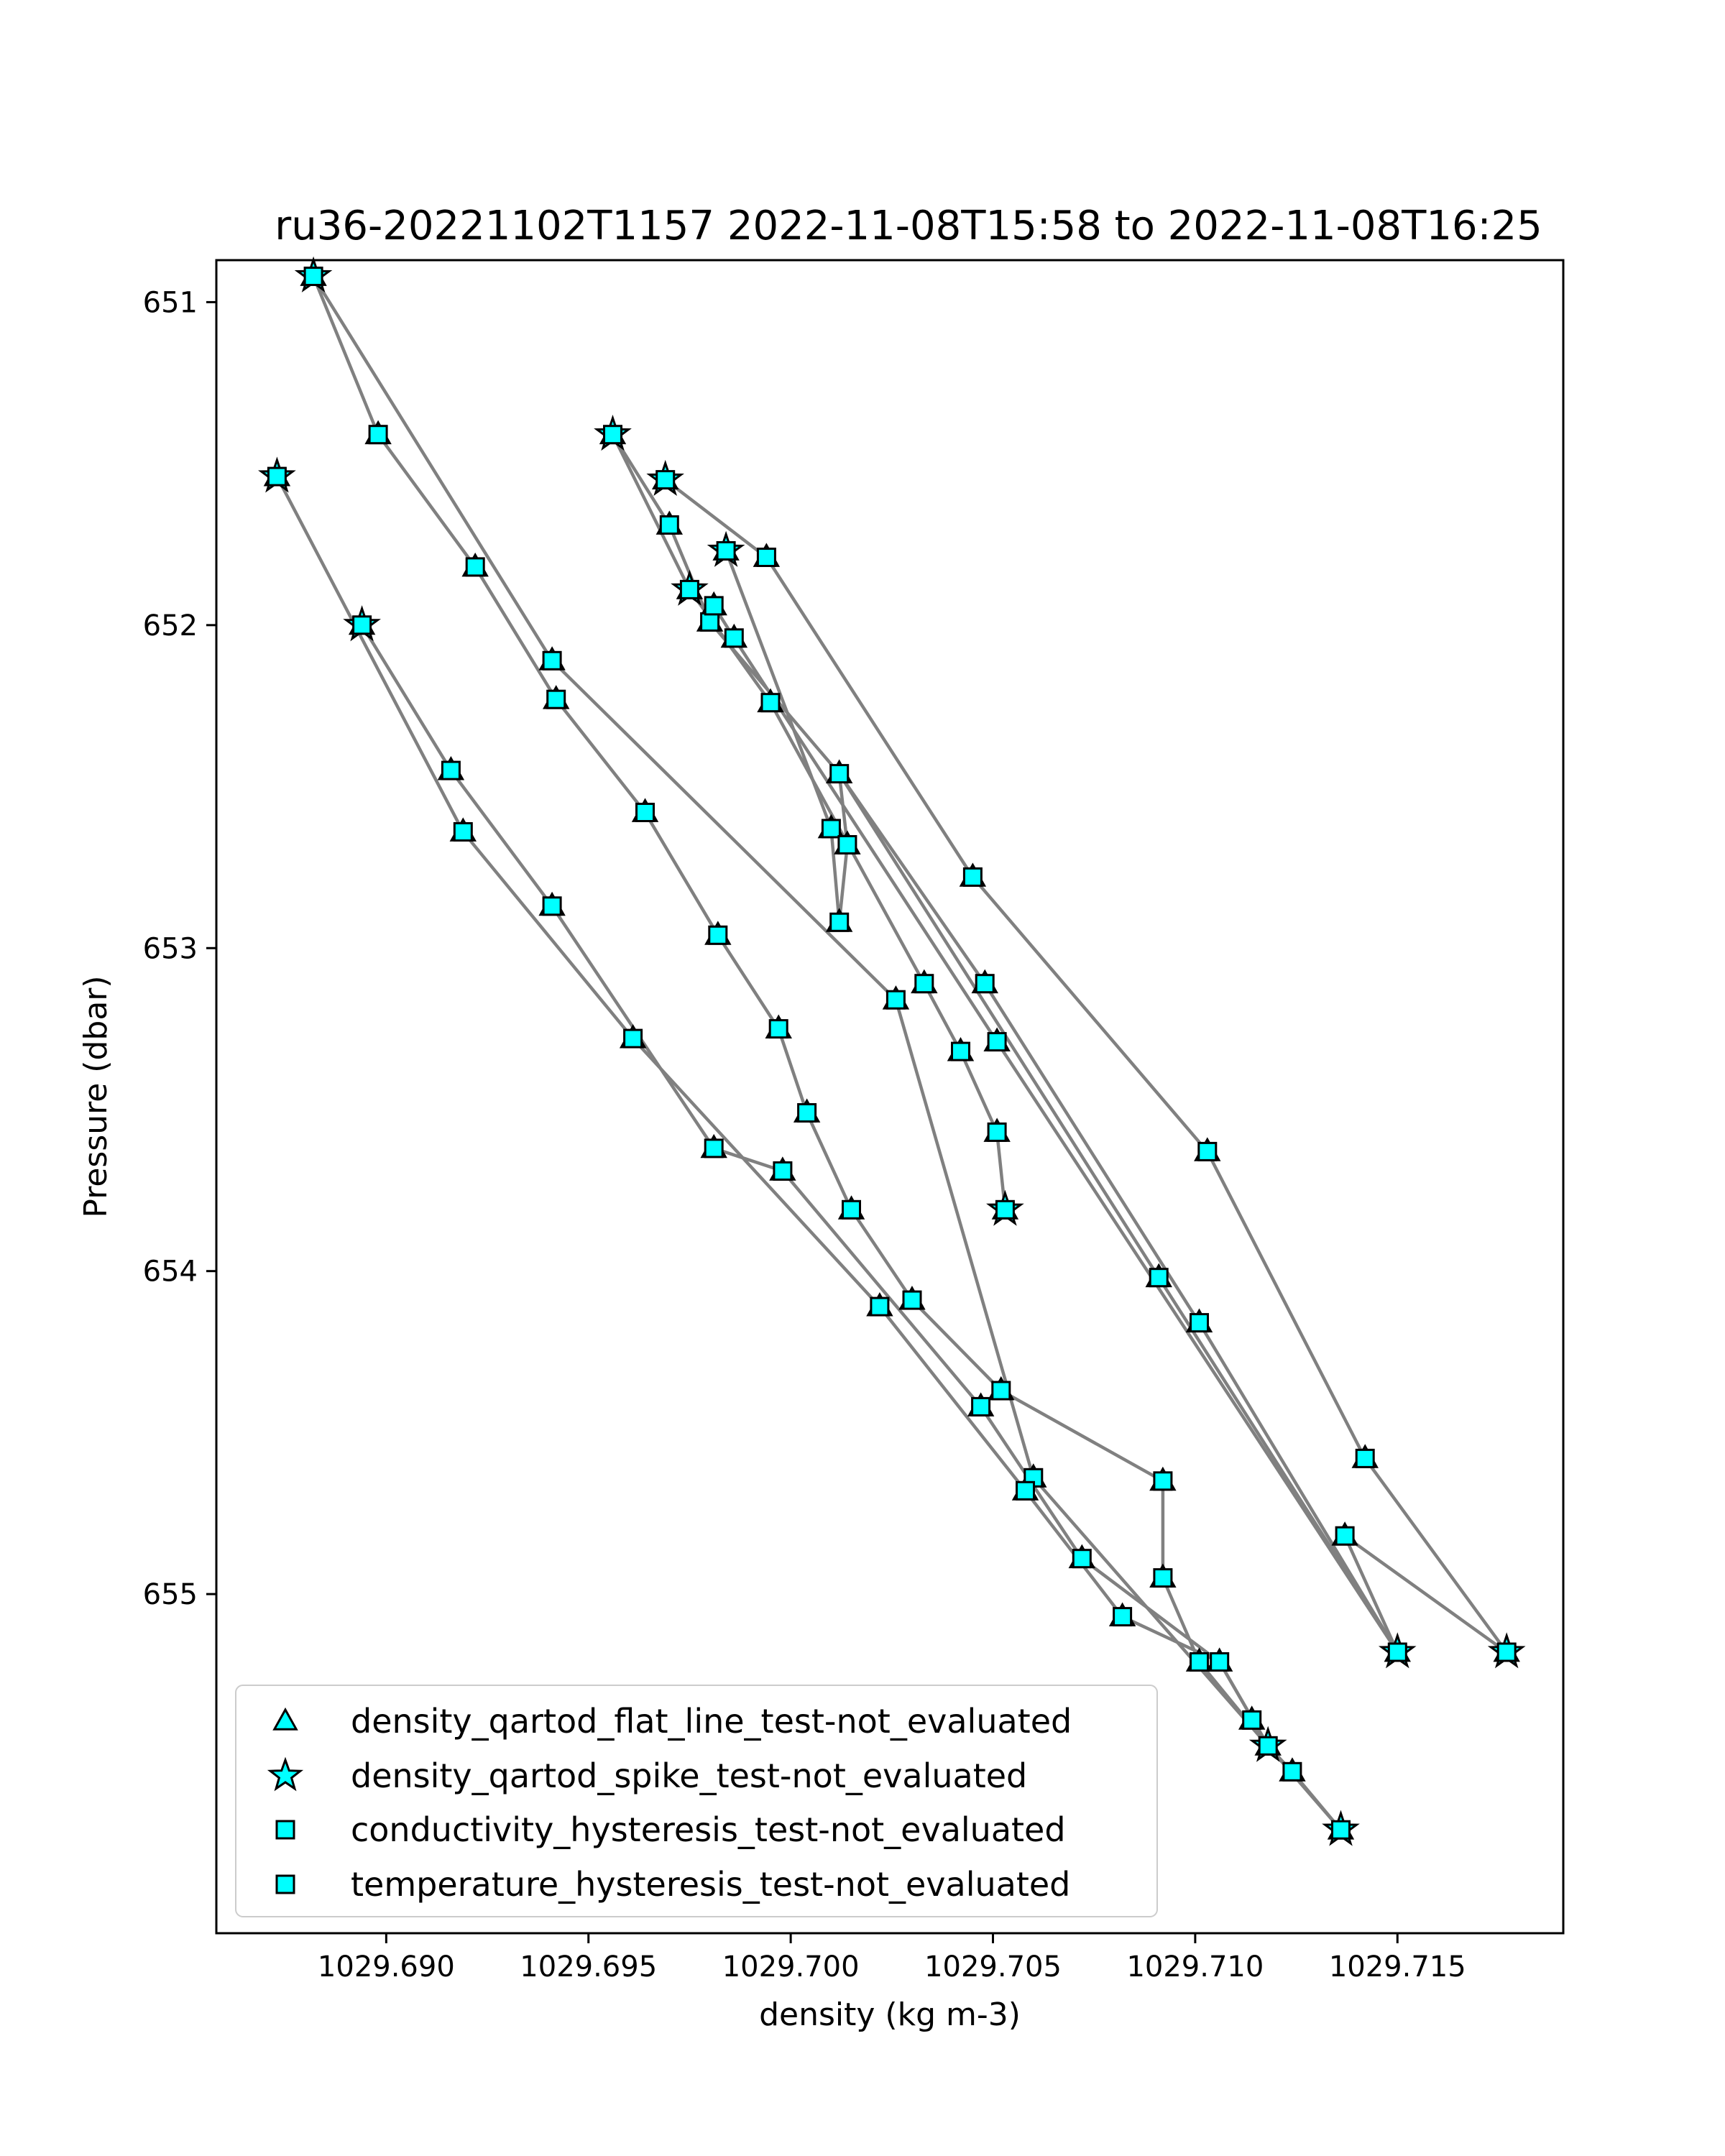 The width and height of the screenshot is (1725, 2156). Describe the element at coordinates (285, 1719) in the screenshot. I see `legend-triangle-icon` at that location.